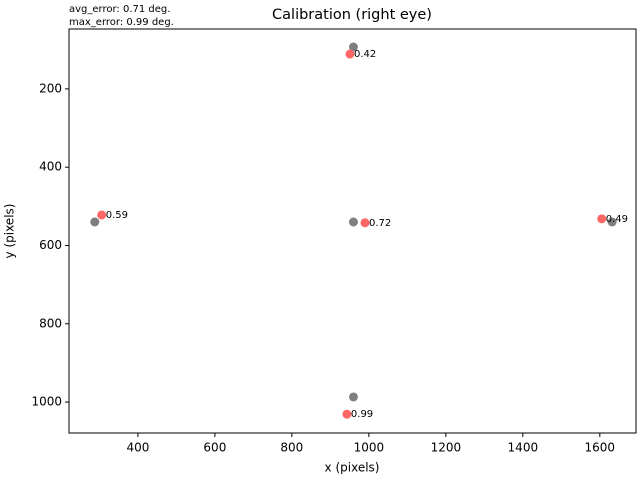 The height and width of the screenshot is (480, 640). What do you see at coordinates (50, 167) in the screenshot?
I see `y-tick-label: 400` at bounding box center [50, 167].